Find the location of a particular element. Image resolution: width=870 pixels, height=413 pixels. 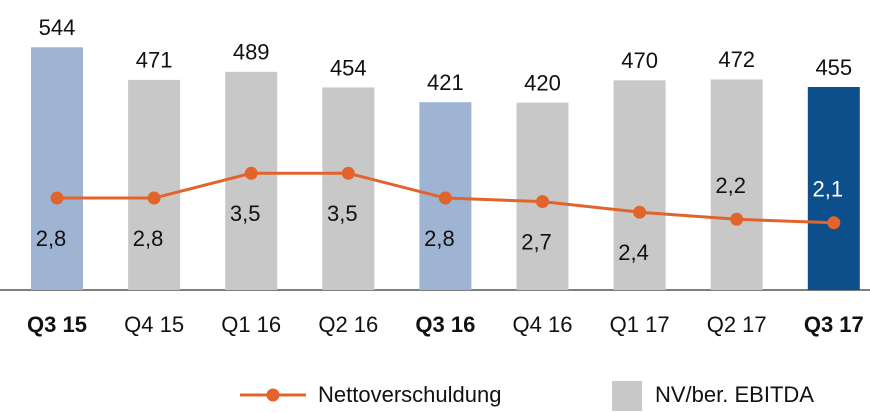

bar-value-label: 455 is located at coordinates (833, 67).